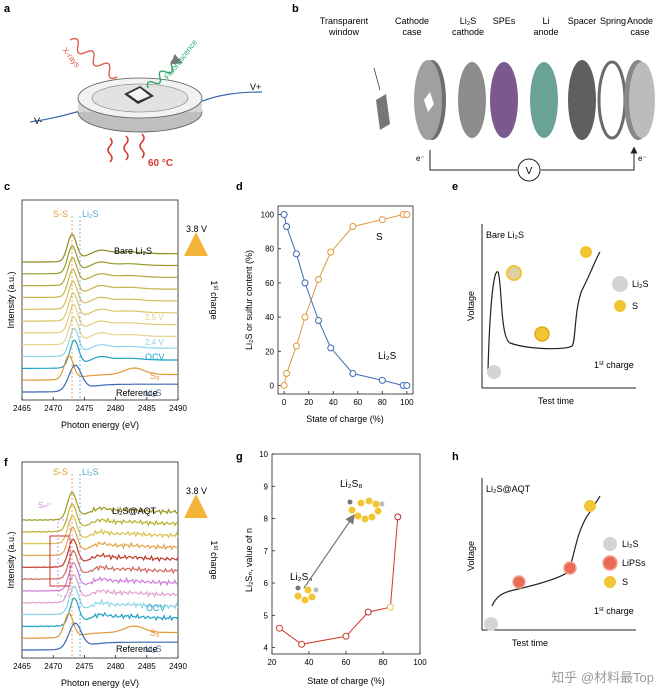  I want to click on li-anode-shape, so click(544, 100).